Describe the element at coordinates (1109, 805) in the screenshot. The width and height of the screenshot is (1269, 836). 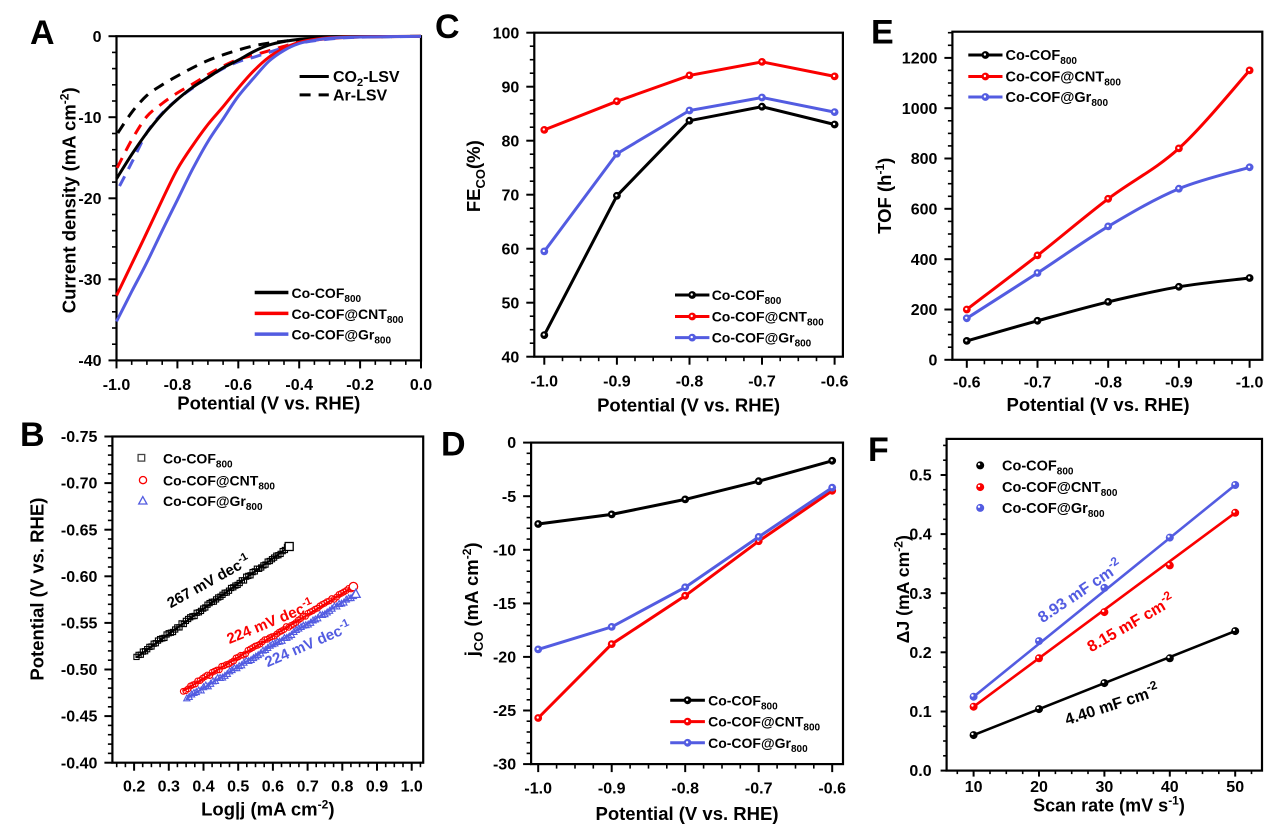
I see `svg-text: Scan rate (mV s-1)` at that location.